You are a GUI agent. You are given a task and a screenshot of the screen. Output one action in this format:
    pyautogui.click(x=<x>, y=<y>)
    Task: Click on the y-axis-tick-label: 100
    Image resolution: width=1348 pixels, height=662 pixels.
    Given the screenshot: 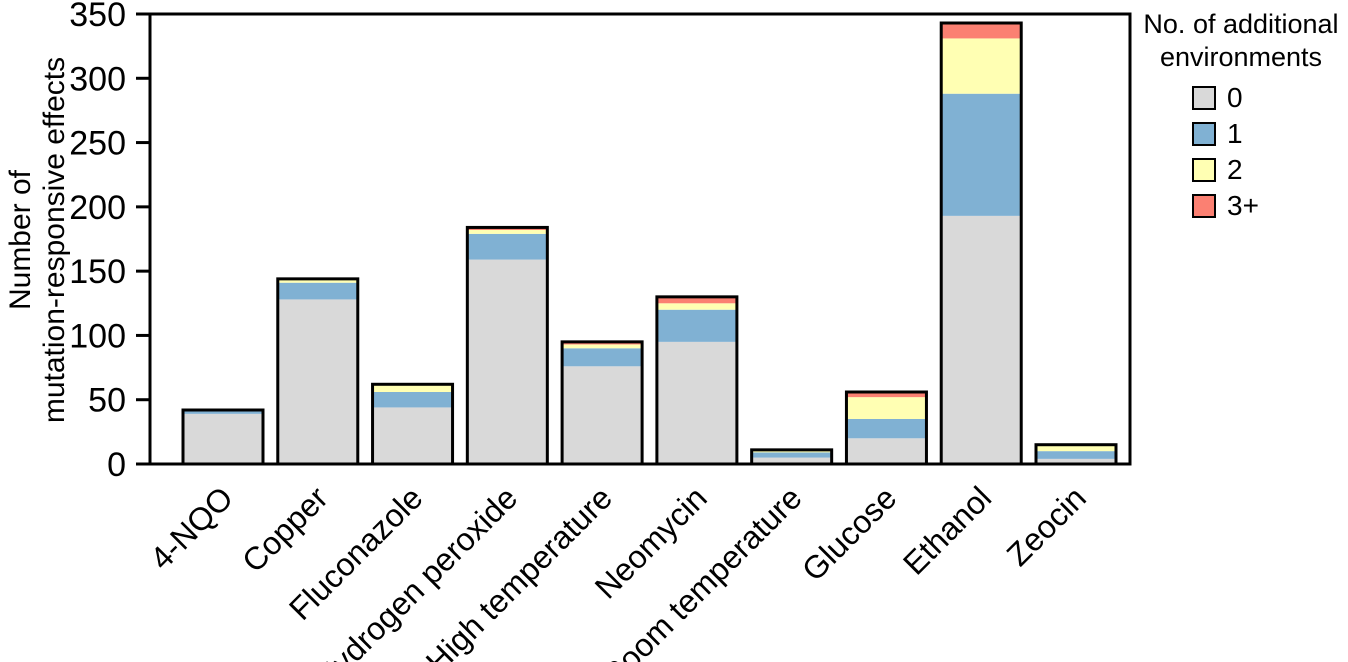 What is the action you would take?
    pyautogui.click(x=97, y=336)
    